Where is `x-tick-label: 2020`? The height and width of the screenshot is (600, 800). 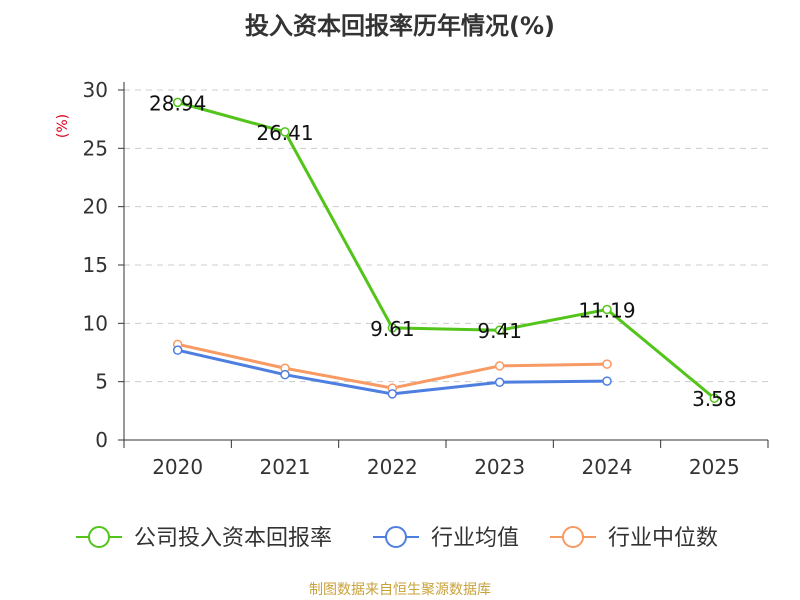 x-tick-label: 2020 is located at coordinates (177, 467).